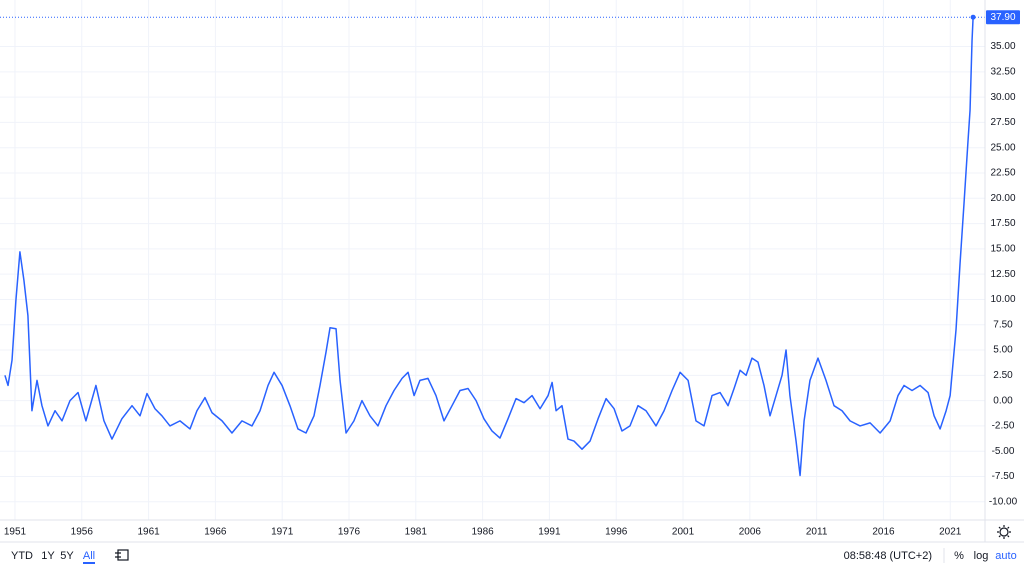 This screenshot has width=1024, height=566. Describe the element at coordinates (1002, 299) in the screenshot. I see `y-tick-label: 10.00` at that location.